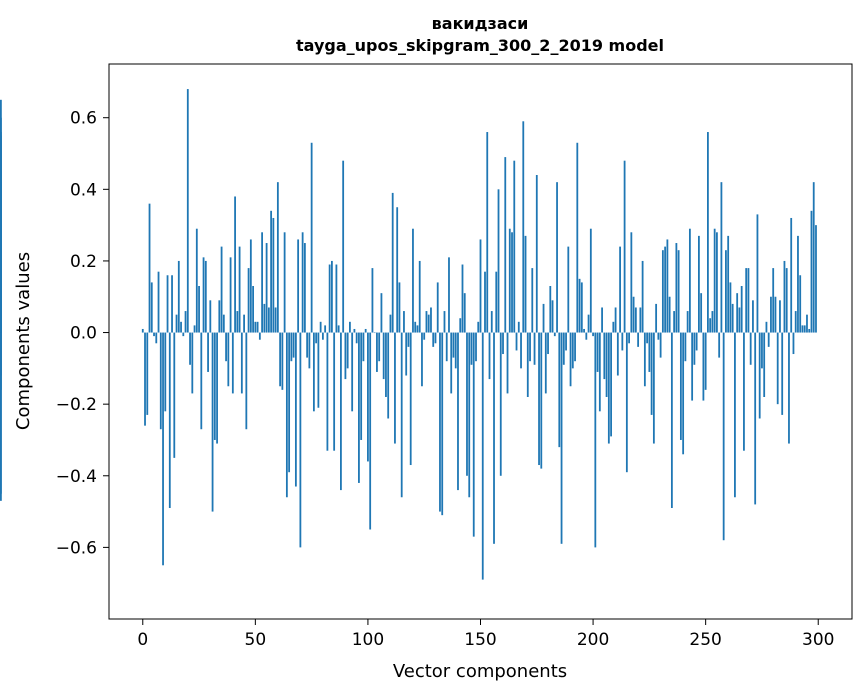 This screenshot has height=696, width=867. I want to click on x-tick-label: 50, so click(256, 640).